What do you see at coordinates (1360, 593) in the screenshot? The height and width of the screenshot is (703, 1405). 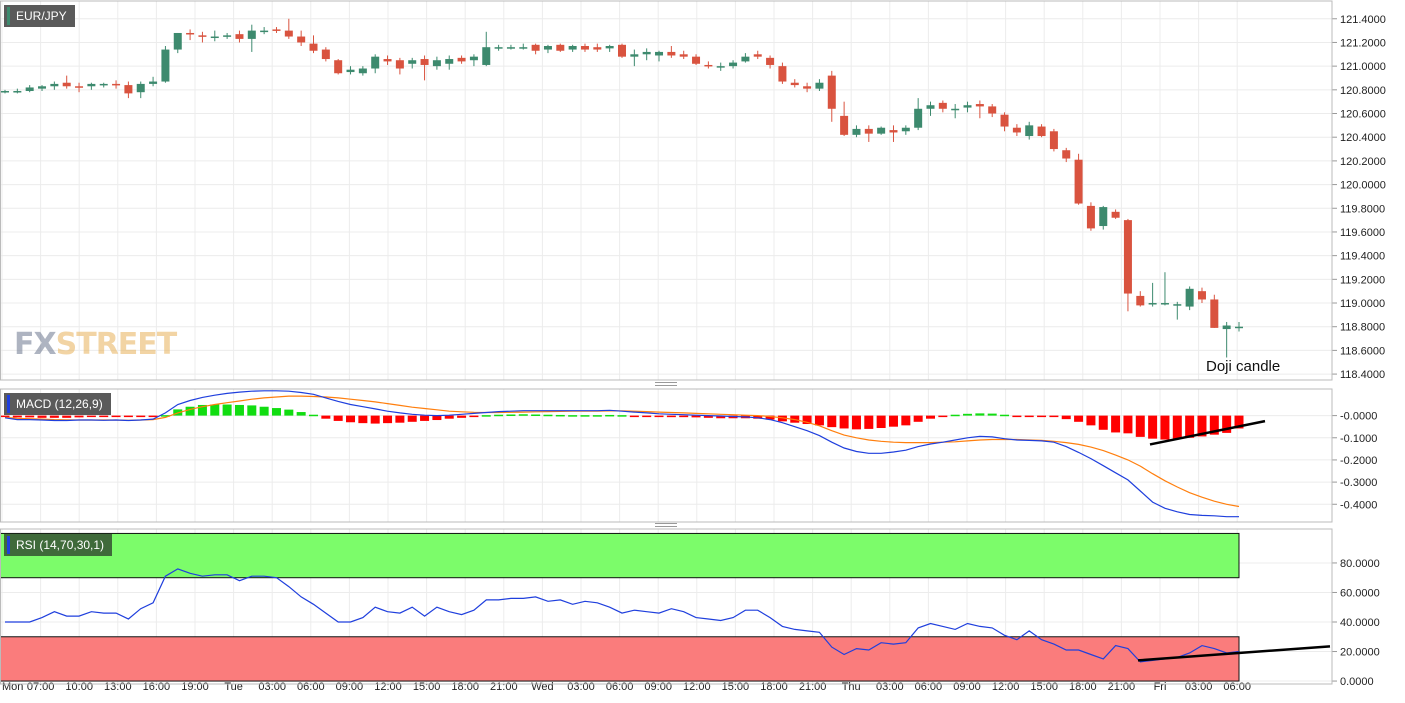 I see `y-tick-label: 60.0000` at bounding box center [1360, 593].